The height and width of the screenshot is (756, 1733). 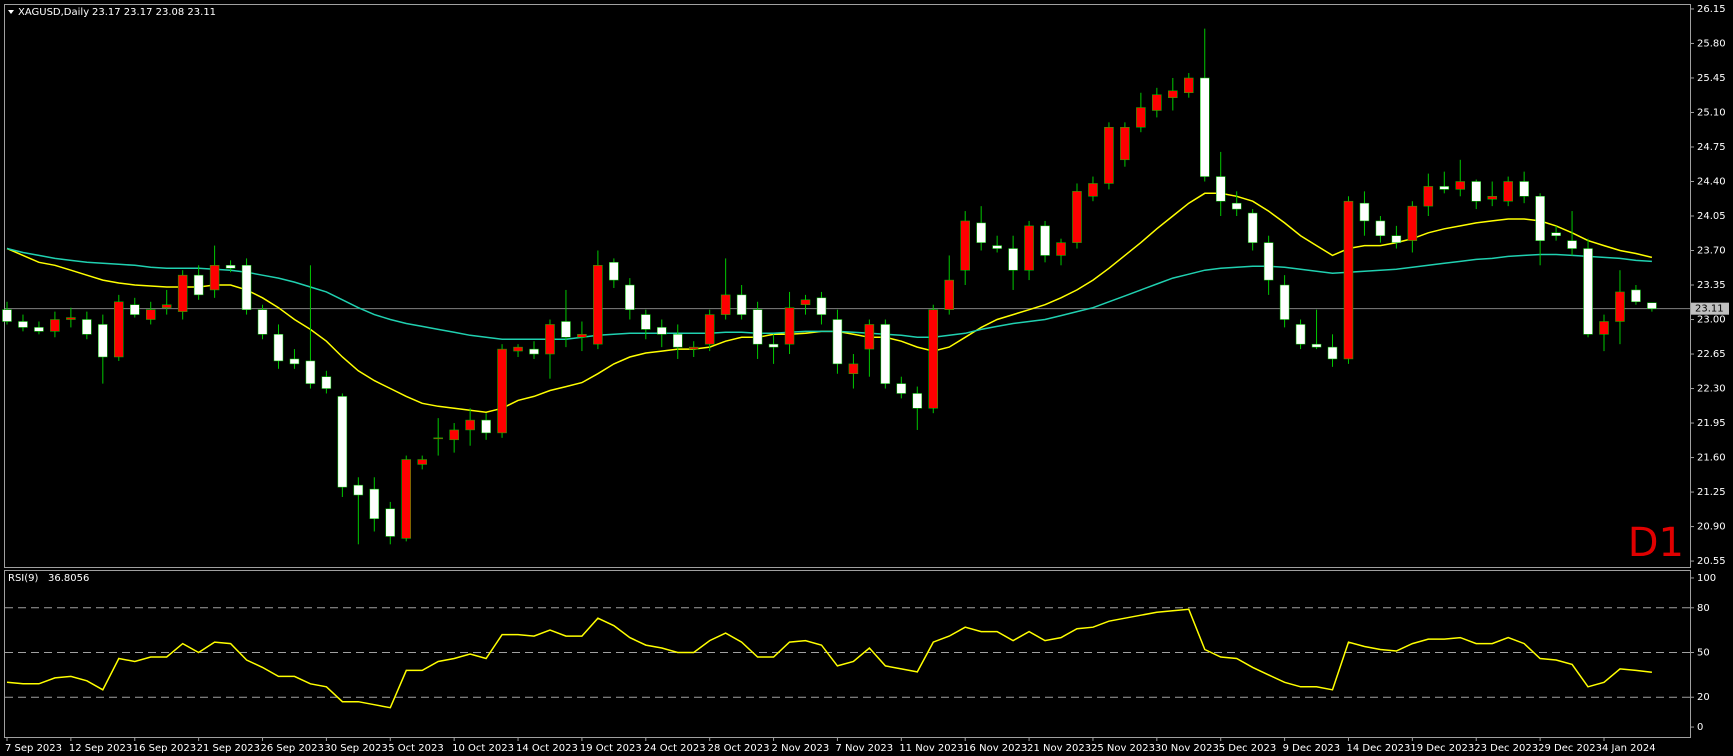 I want to click on x-tick-label: 5 Dec 2023, so click(x=1248, y=748).